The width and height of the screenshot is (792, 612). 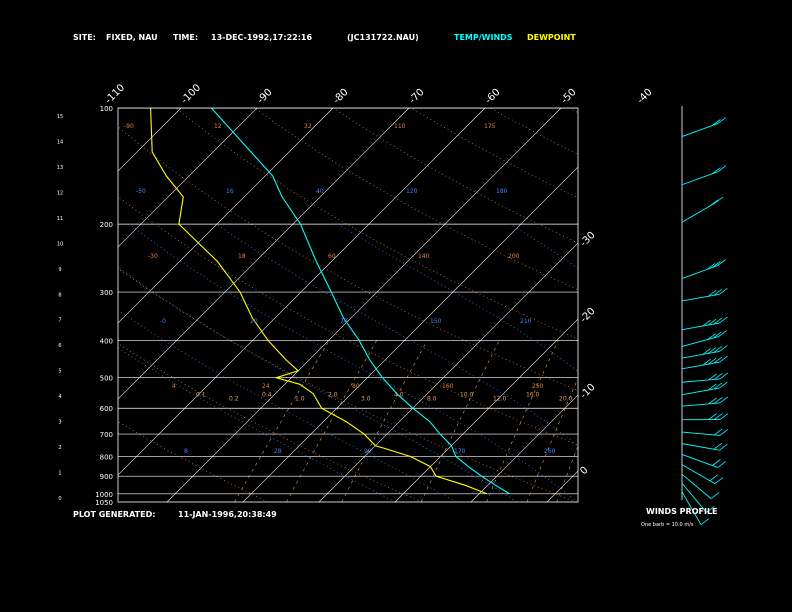 What do you see at coordinates (59, 474) in the screenshot?
I see `height-label: 1` at bounding box center [59, 474].